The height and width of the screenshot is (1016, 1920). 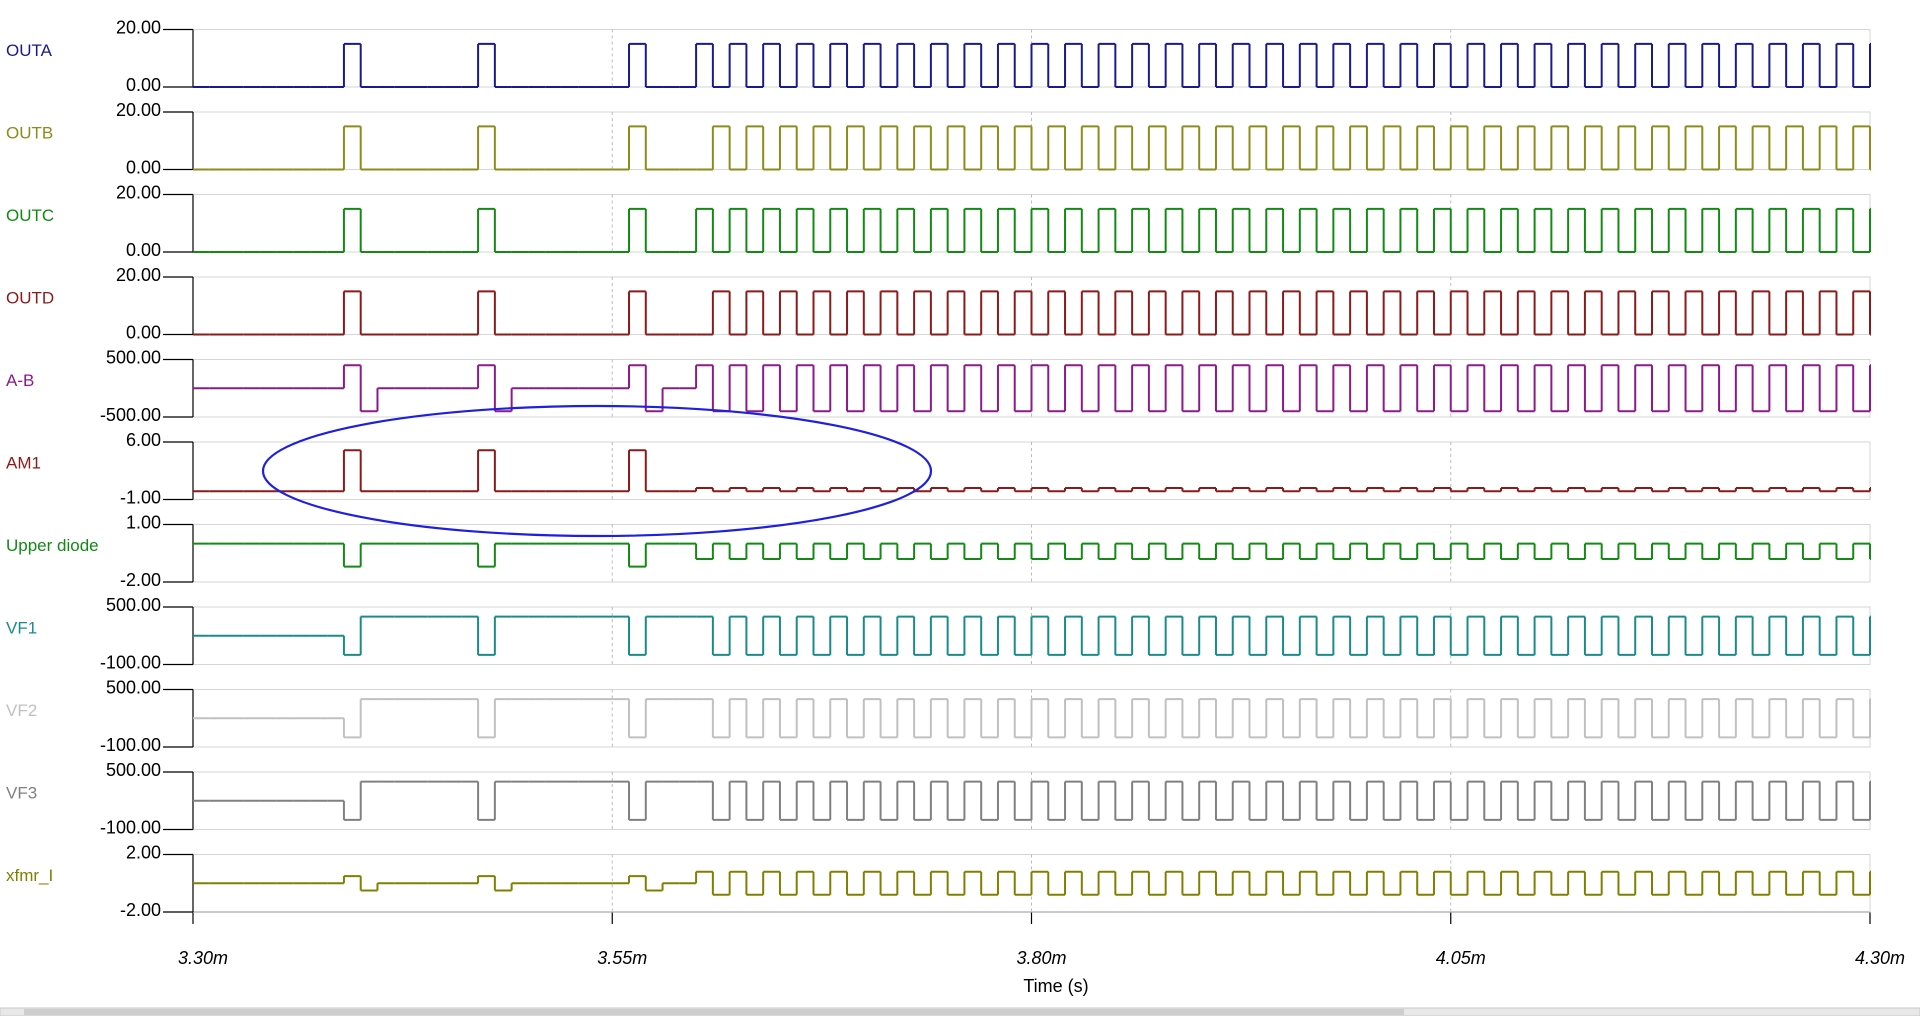 What do you see at coordinates (30, 297) in the screenshot?
I see `trace-name: OUTD` at bounding box center [30, 297].